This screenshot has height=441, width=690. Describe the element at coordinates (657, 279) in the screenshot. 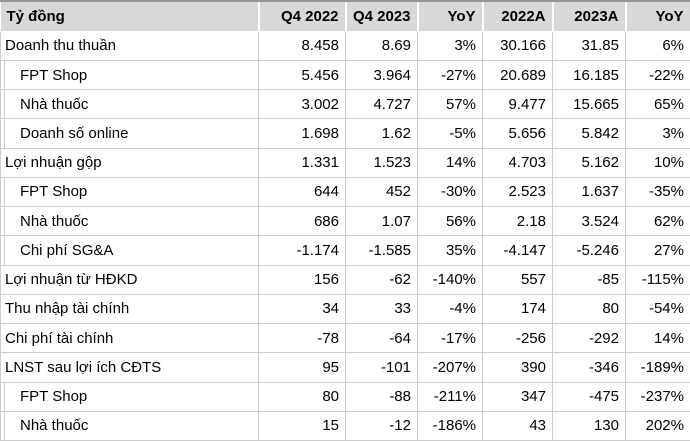

I see `value-cell: -115%` at that location.